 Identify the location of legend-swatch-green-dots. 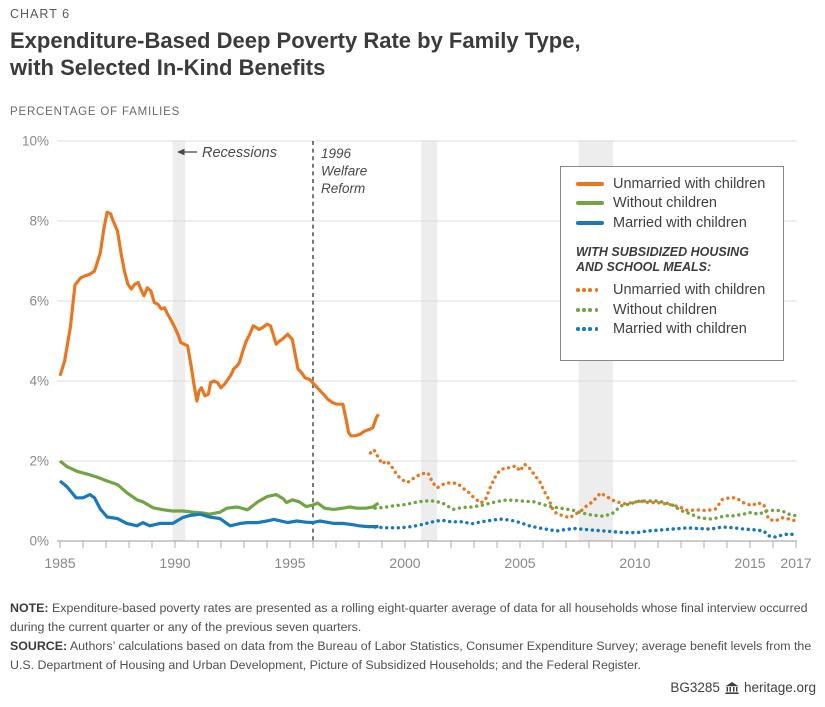
(590, 309).